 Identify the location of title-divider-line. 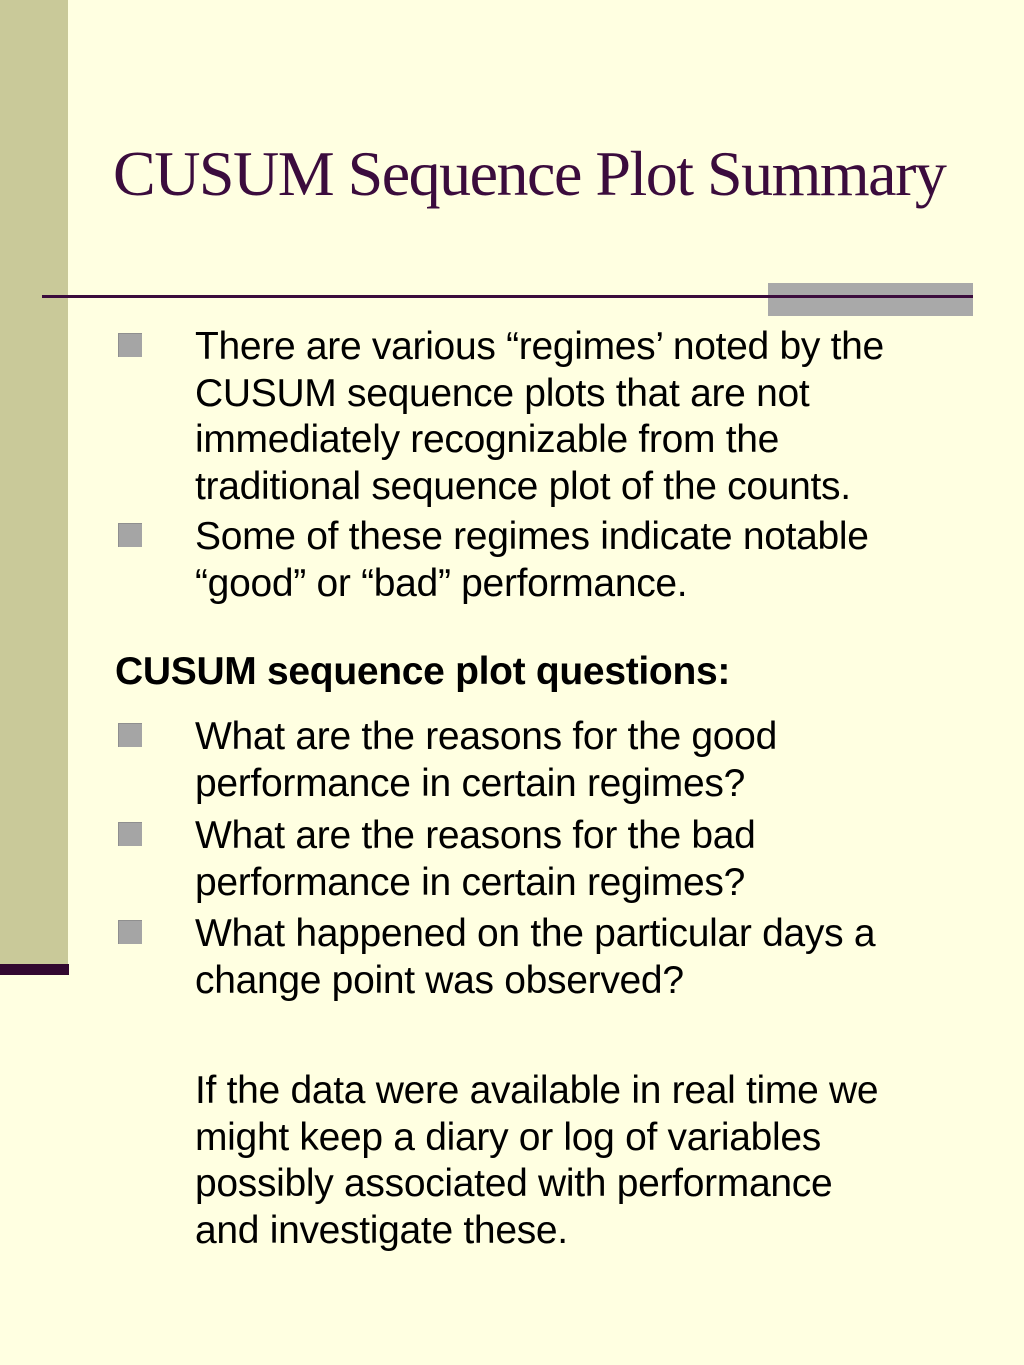
(507, 296).